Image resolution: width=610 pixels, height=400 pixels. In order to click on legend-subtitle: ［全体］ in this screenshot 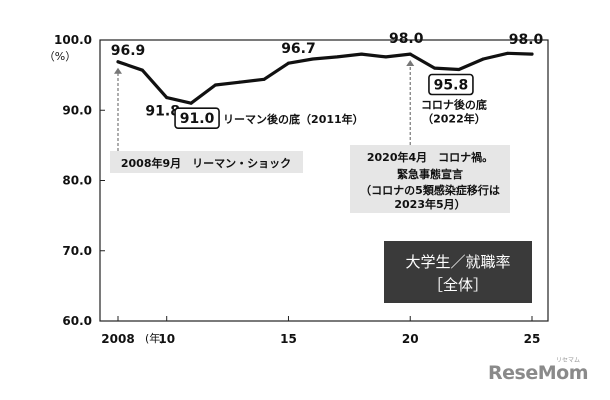, I will do `click(458, 285)`.